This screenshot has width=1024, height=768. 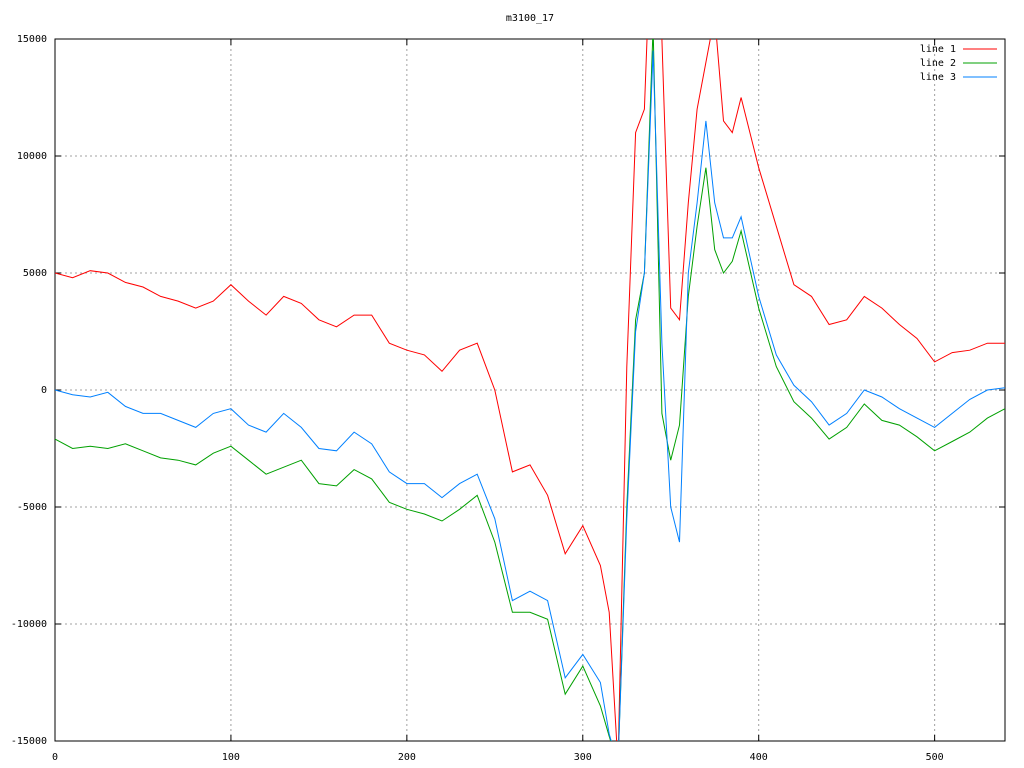 I want to click on y-tick-label: 15000, so click(x=32, y=39).